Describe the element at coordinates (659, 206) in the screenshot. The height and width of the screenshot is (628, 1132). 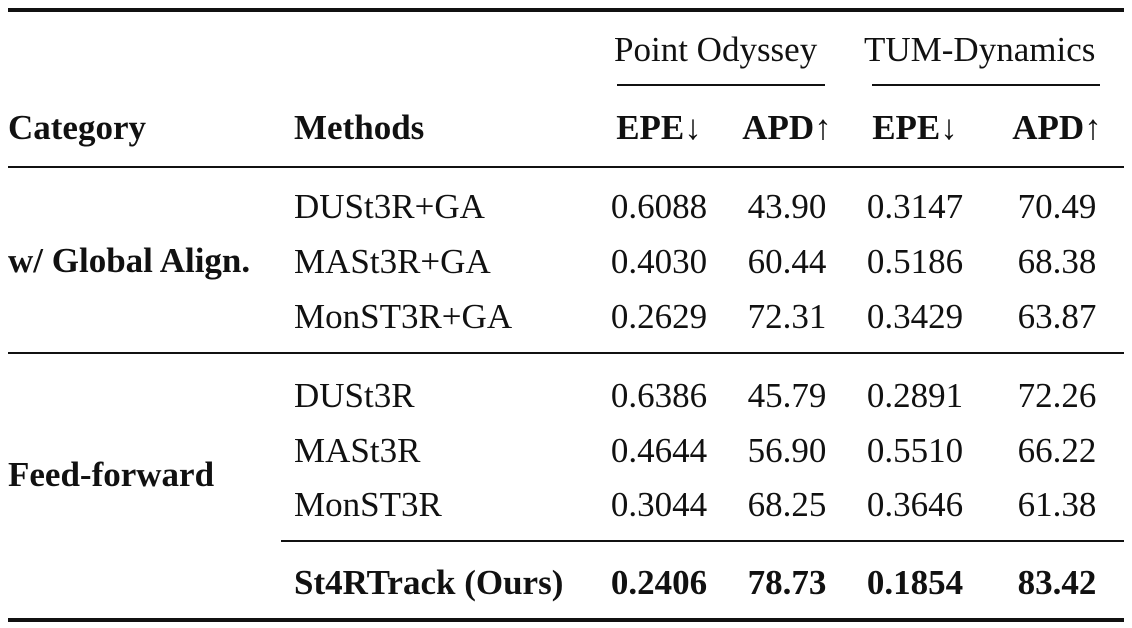
I see `value-cell: 0.6088` at that location.